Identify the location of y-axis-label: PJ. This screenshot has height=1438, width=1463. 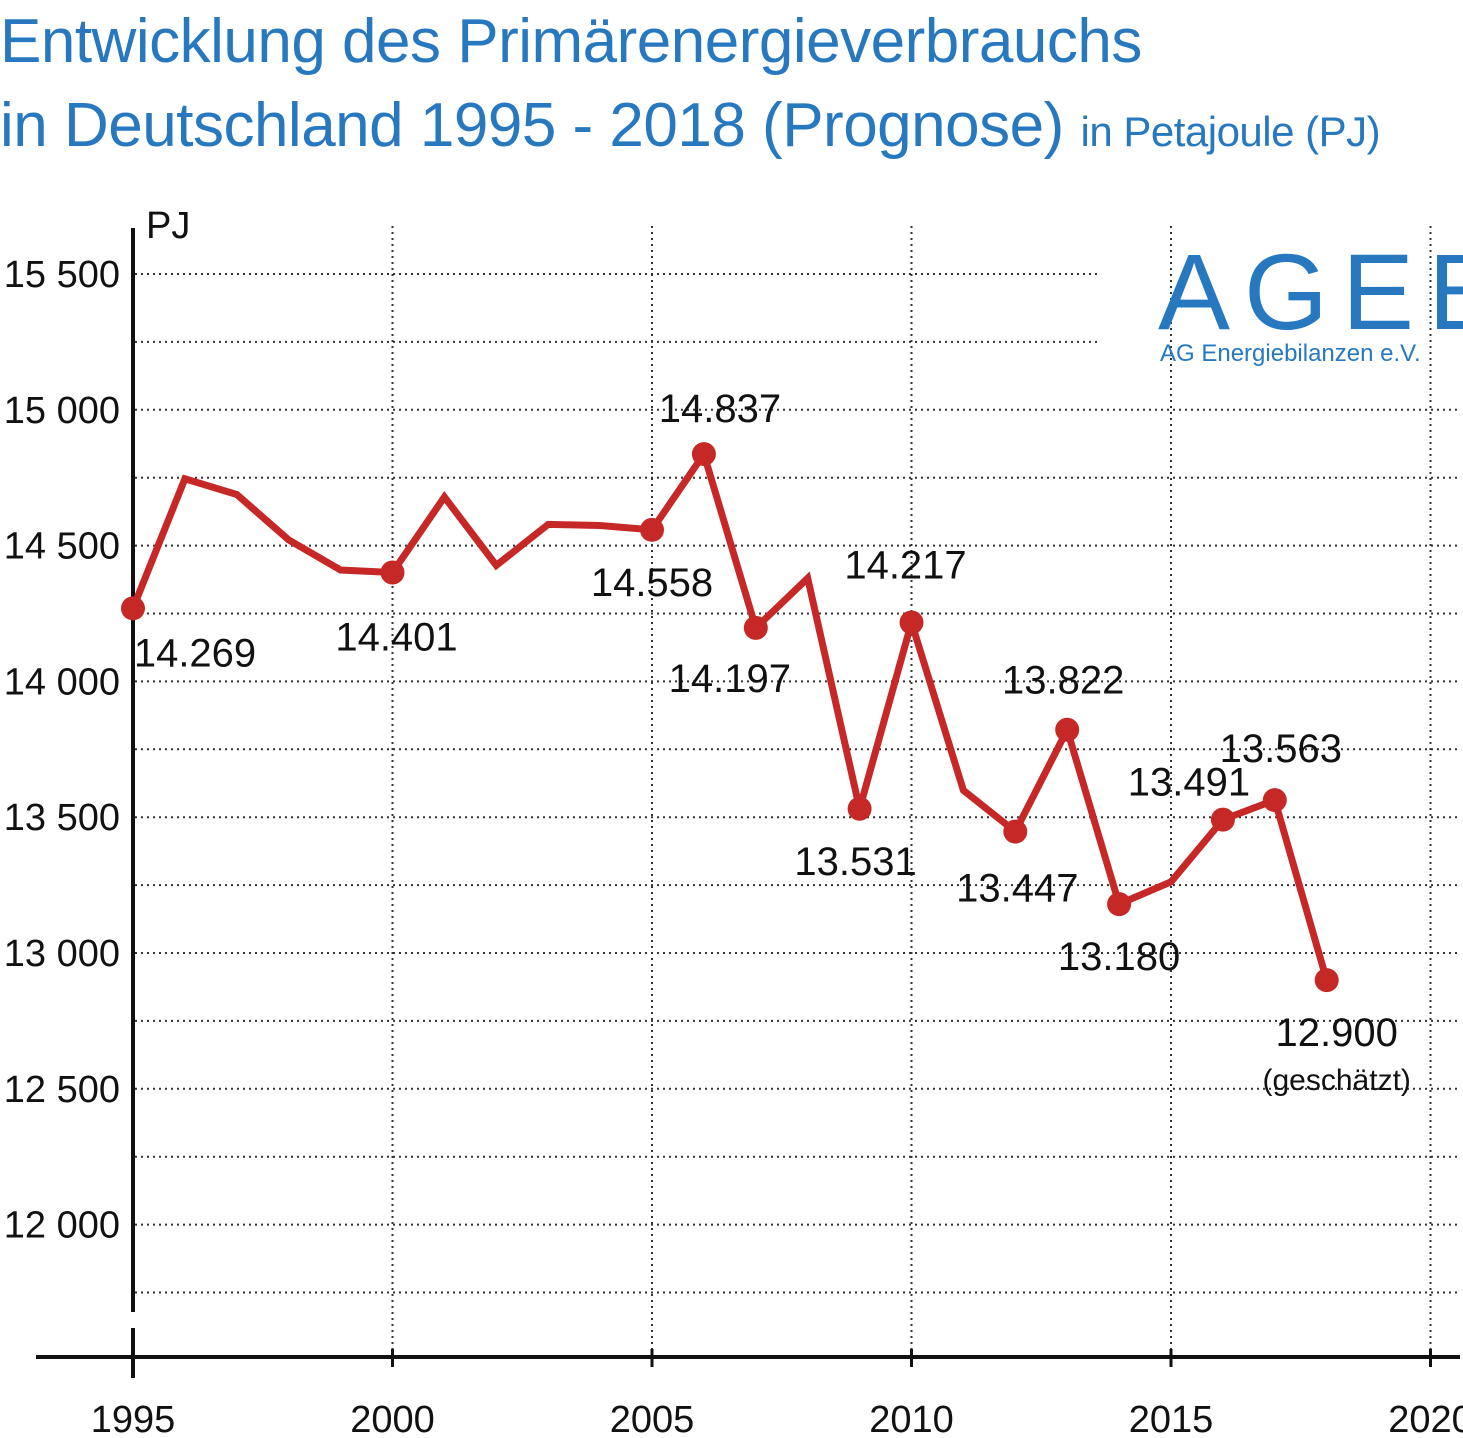
(168, 226).